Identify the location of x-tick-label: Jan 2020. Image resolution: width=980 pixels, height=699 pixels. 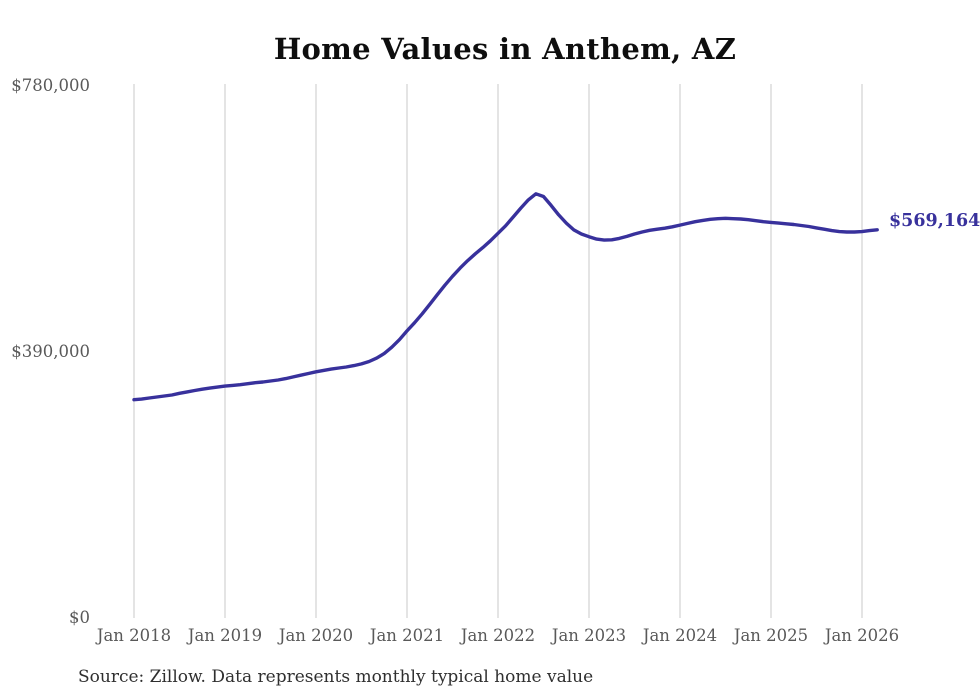
(316, 635).